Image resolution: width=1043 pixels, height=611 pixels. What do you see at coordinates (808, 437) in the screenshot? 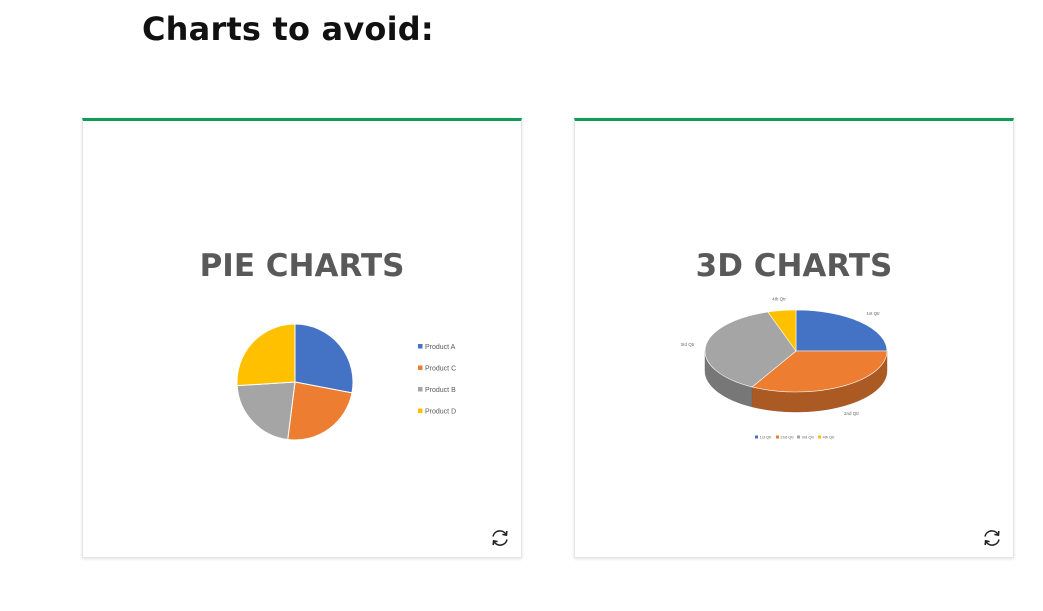
I see `legend-label-3rd-qtr: 3rd Qtr` at bounding box center [808, 437].